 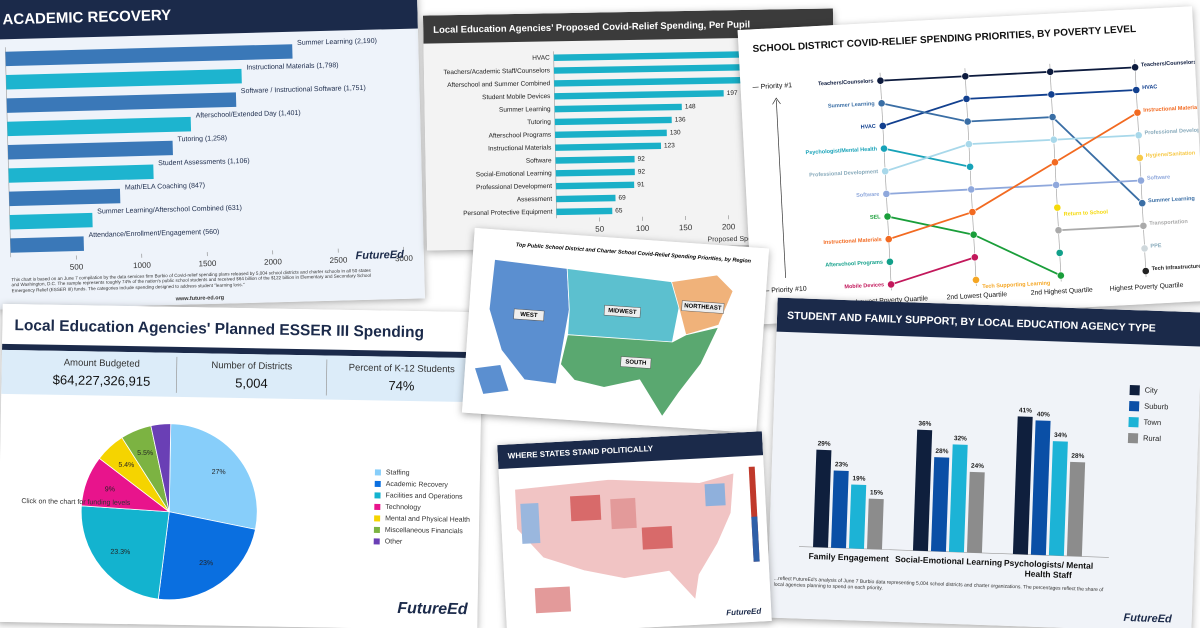 I want to click on legend-label: Rural, so click(x=1152, y=439).